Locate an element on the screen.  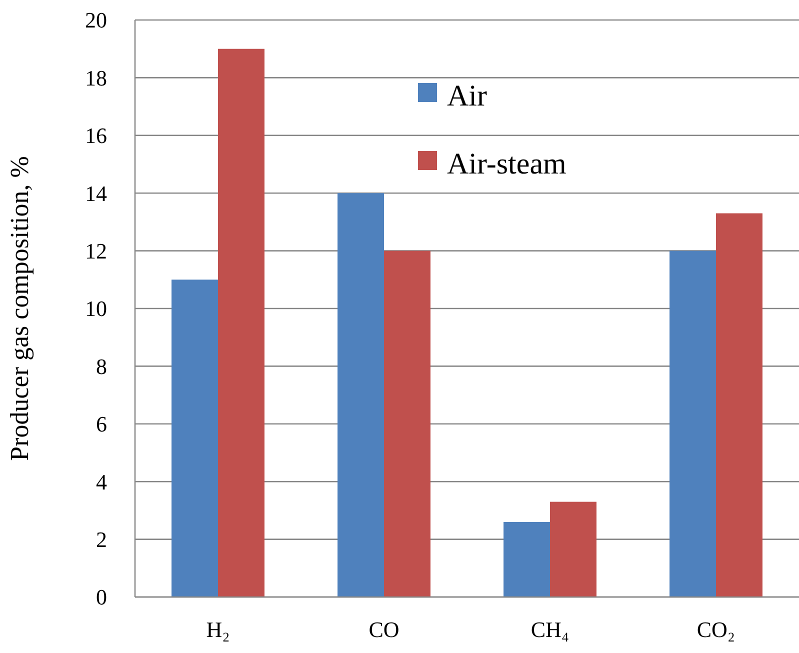
legend-label: Air is located at coordinates (467, 96).